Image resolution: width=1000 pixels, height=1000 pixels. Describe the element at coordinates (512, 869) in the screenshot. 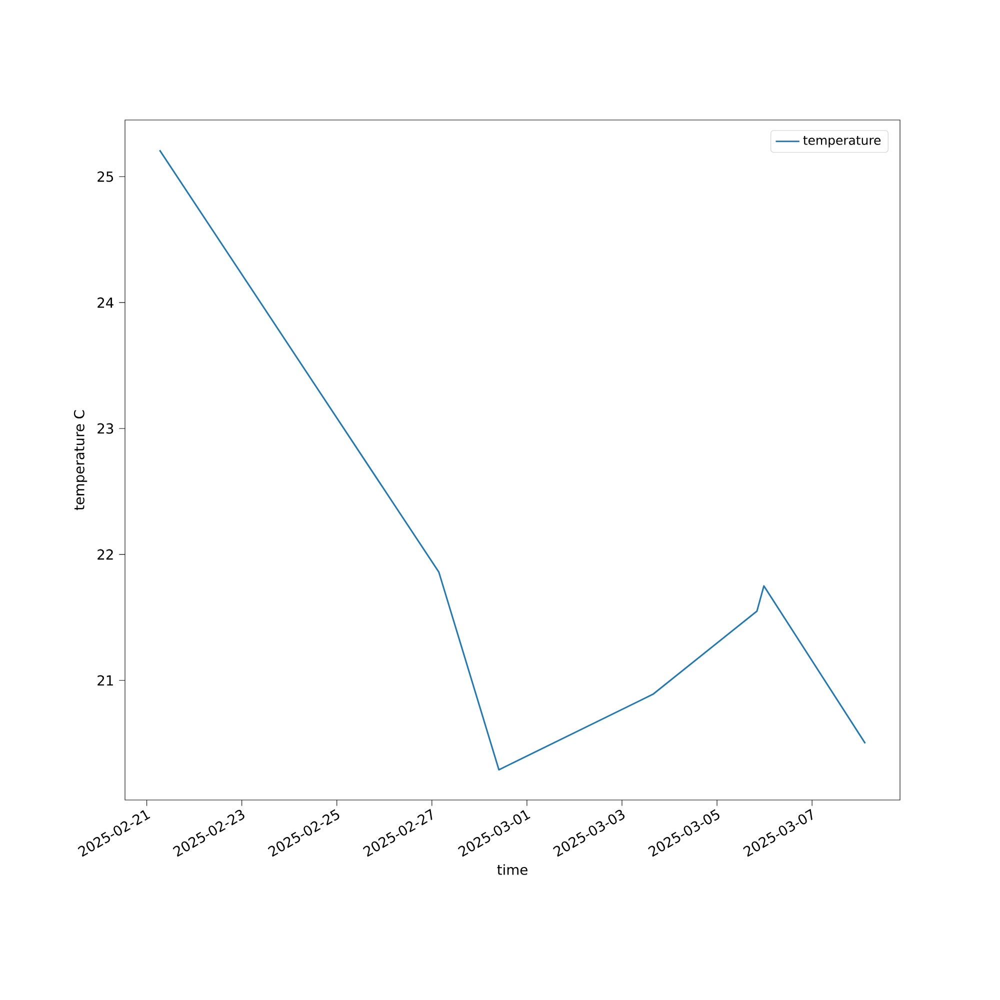

I see `x-axis-title: time` at that location.